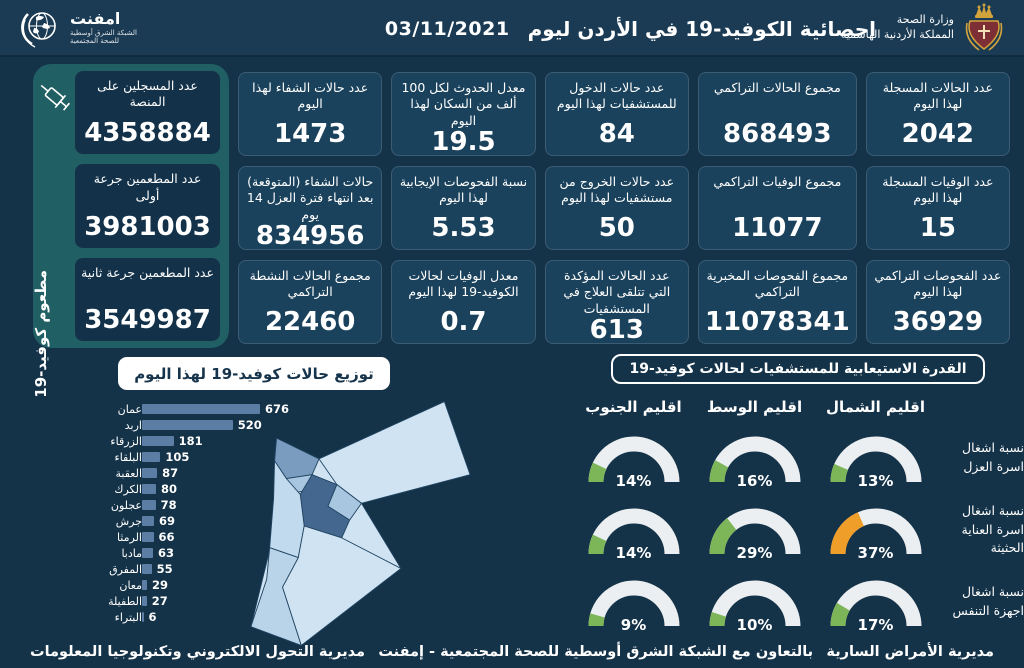 The image size is (1024, 668). What do you see at coordinates (310, 302) in the screenshot?
I see `stat-card: مجموع الحالات النشطة التراكمي 22460` at bounding box center [310, 302].